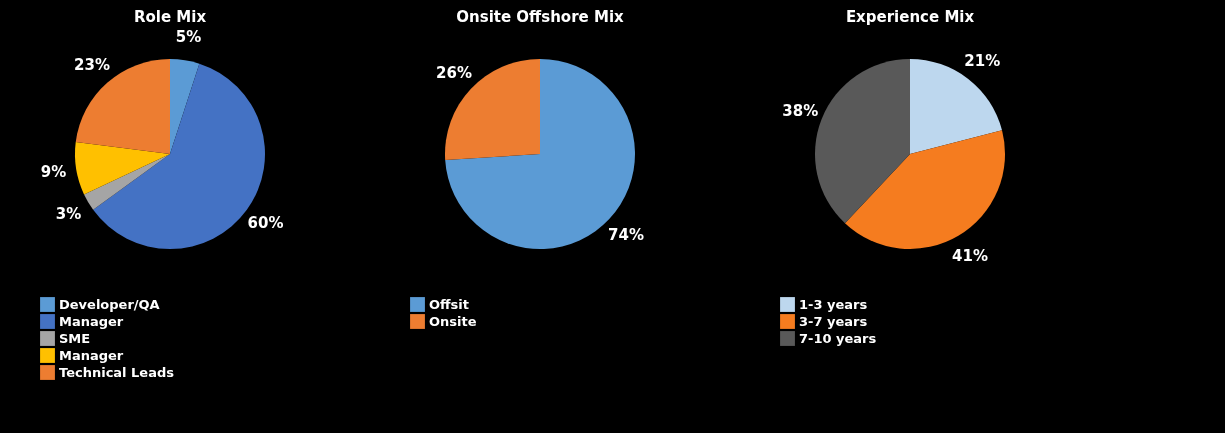 This screenshot has width=1225, height=433. Describe the element at coordinates (540, 17) in the screenshot. I see `chart-title: Onsite Offshore Mix` at that location.